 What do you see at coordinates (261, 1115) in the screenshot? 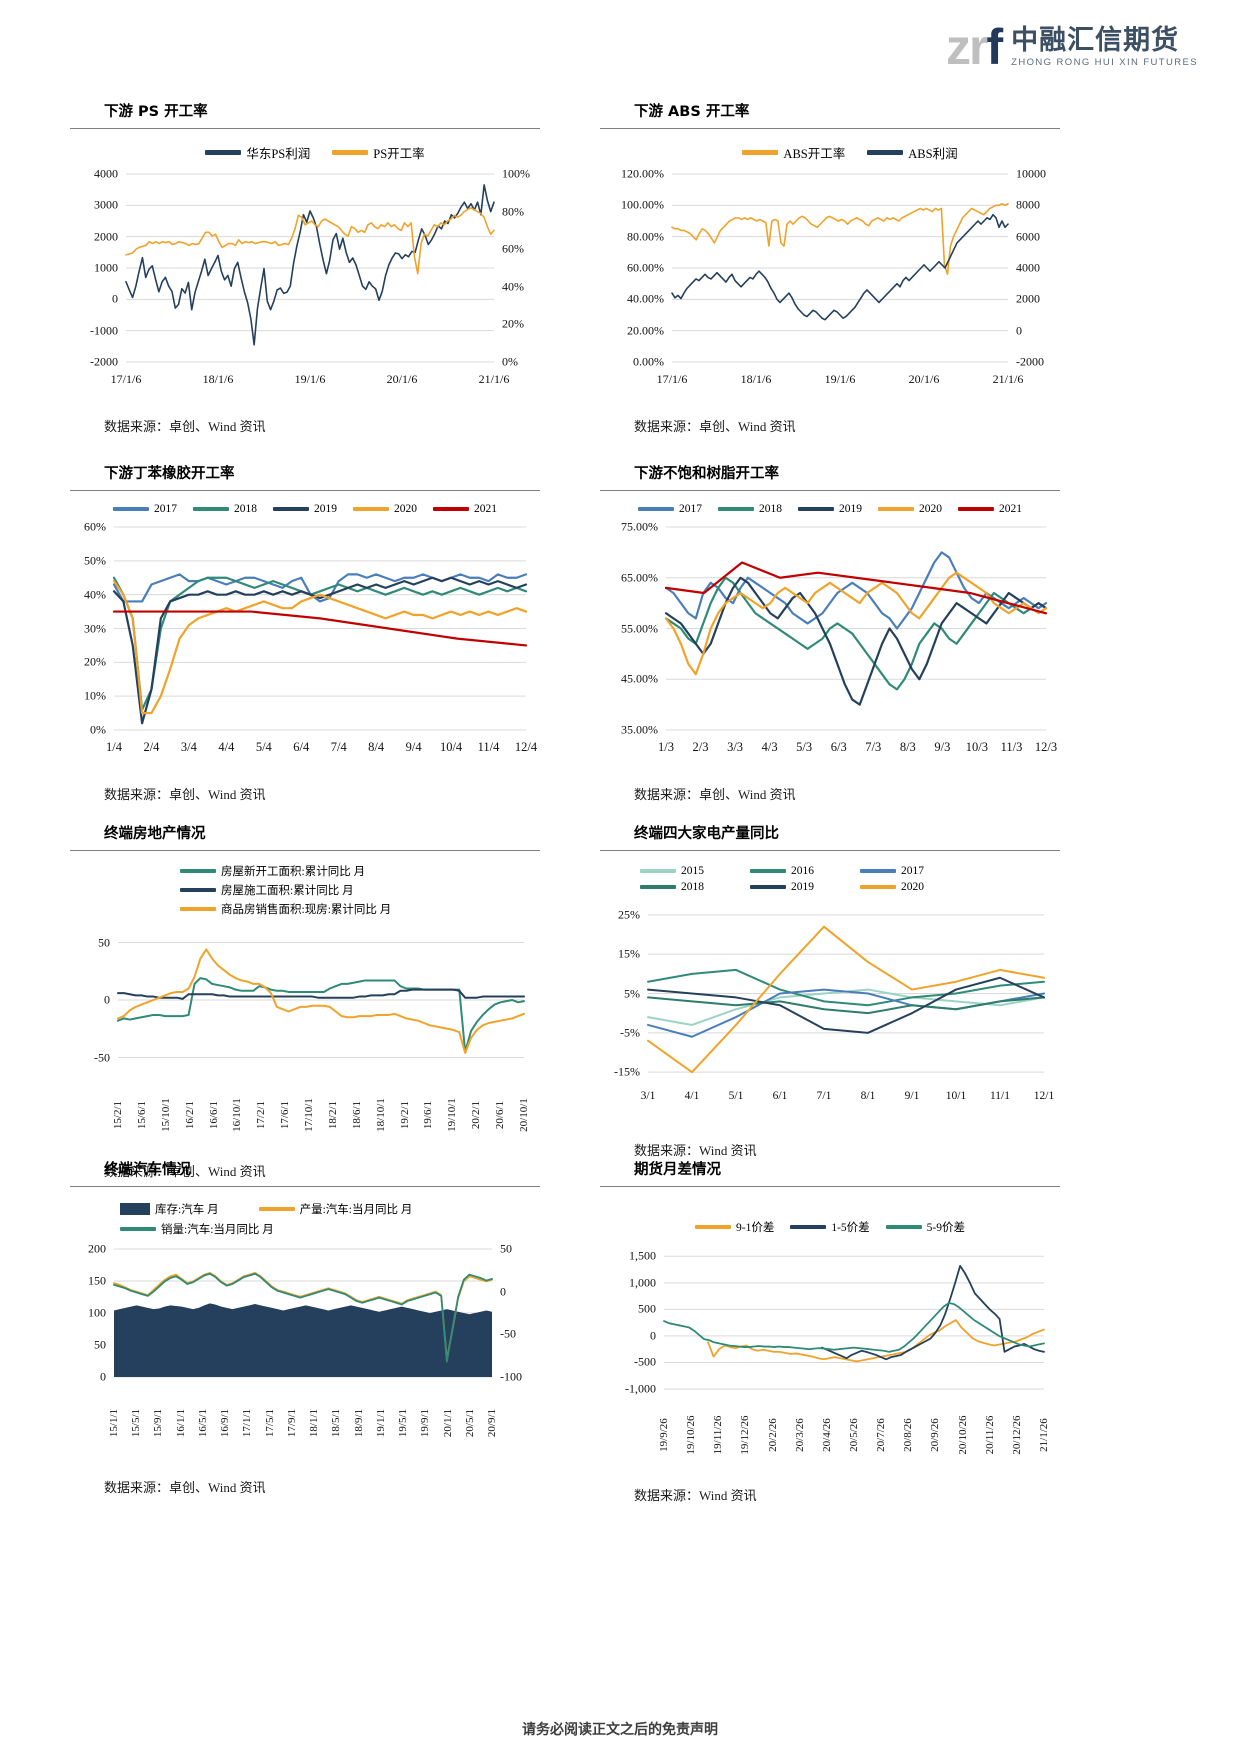
I see `x-axis-tick-label: 17/2/1` at bounding box center [261, 1115].